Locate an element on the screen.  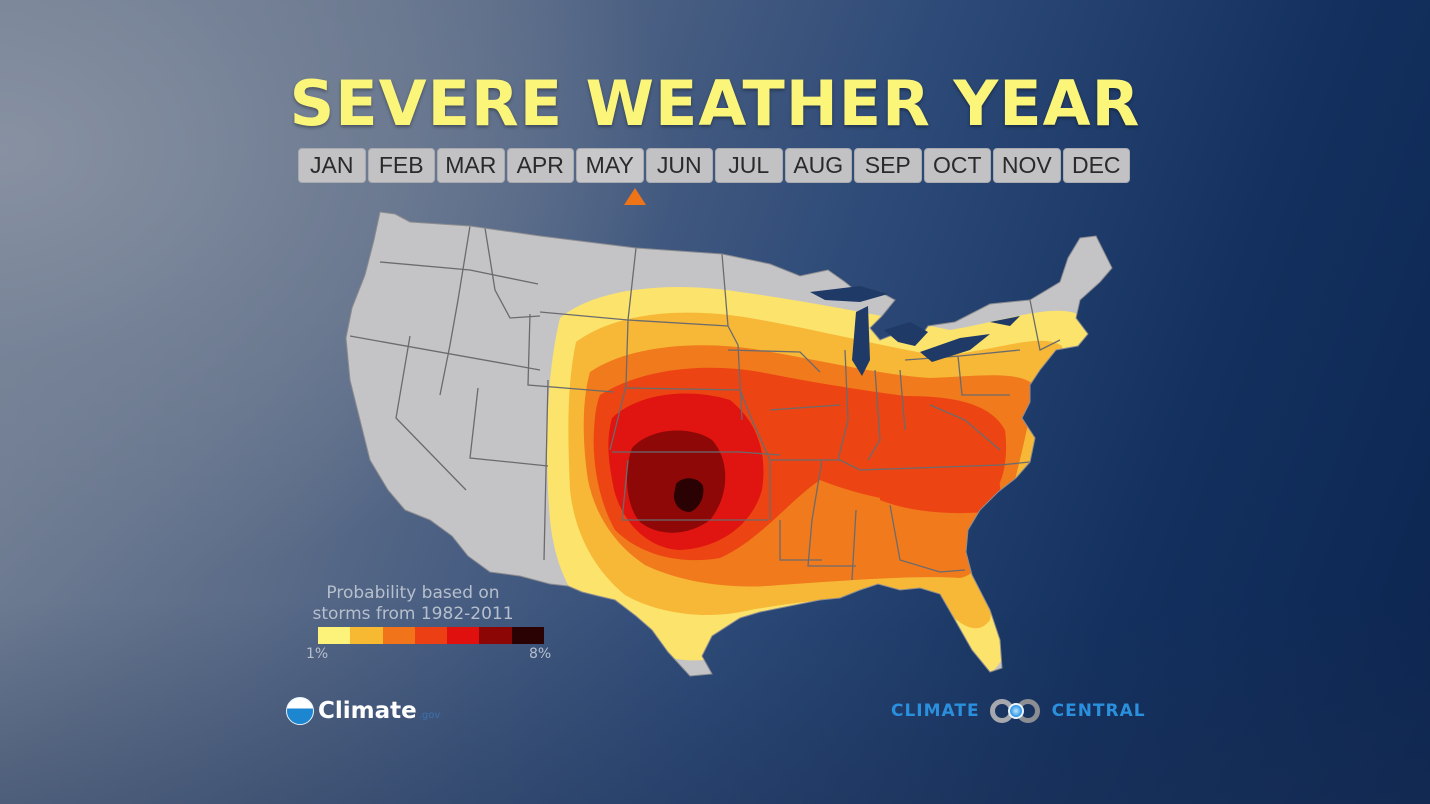
month-tab-dec: DEC is located at coordinates (1096, 165).